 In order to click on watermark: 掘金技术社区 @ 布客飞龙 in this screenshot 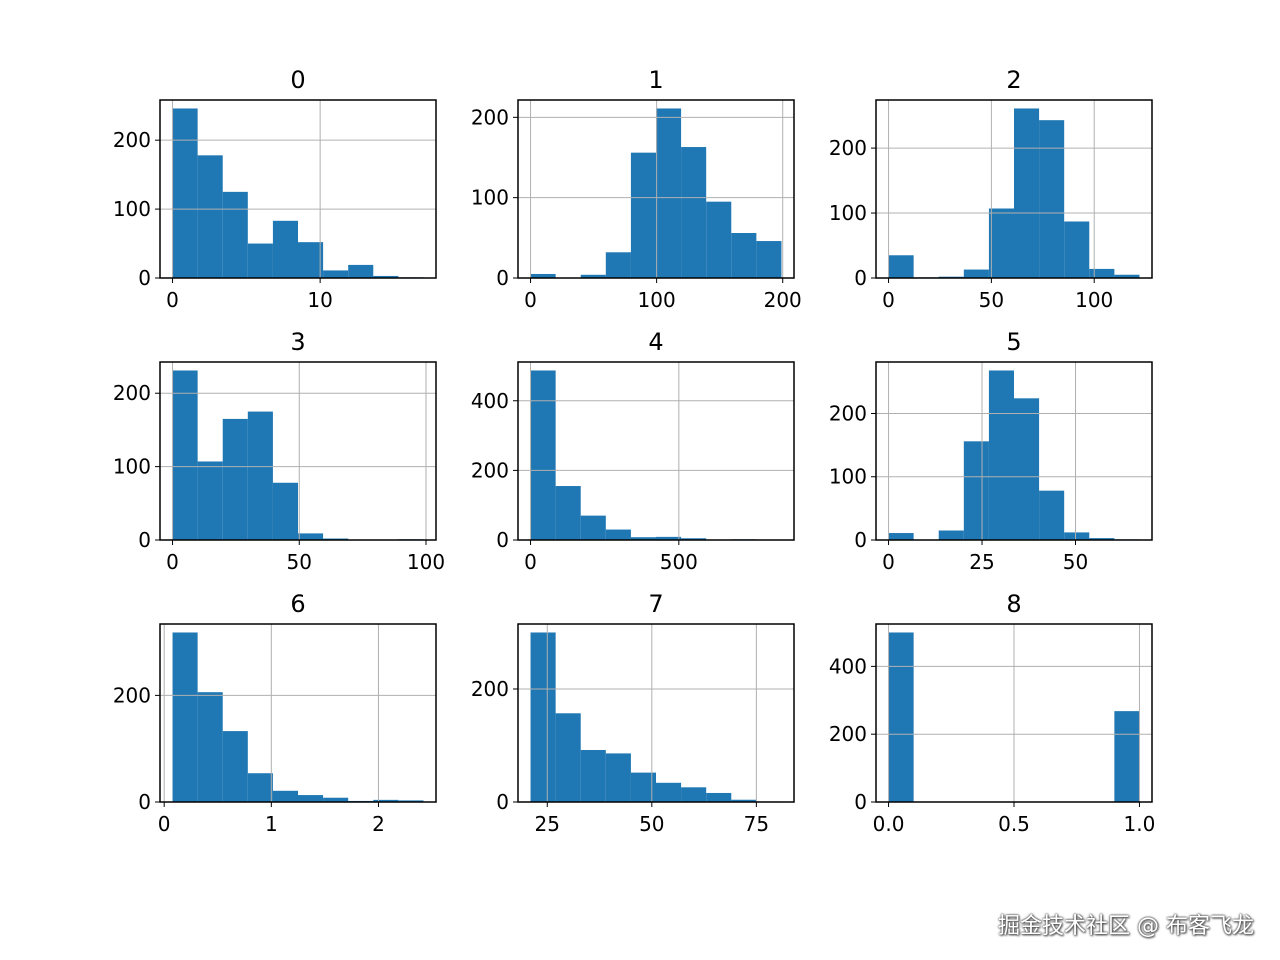, I will do `click(1126, 926)`.